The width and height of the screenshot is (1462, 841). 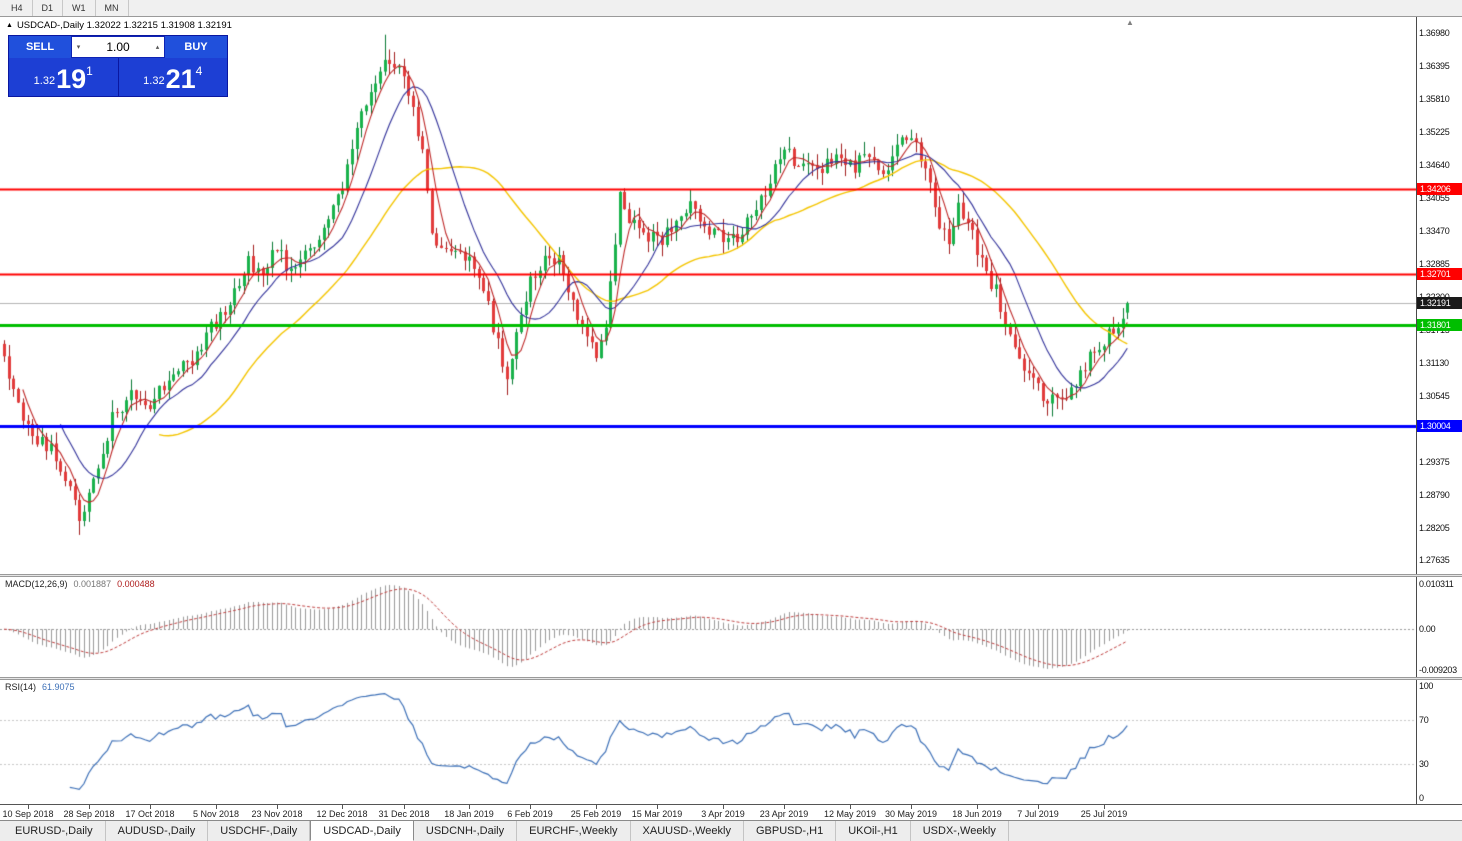 What do you see at coordinates (1130, 22) in the screenshot?
I see `chart-shift-marker-icon: ▲` at bounding box center [1130, 22].